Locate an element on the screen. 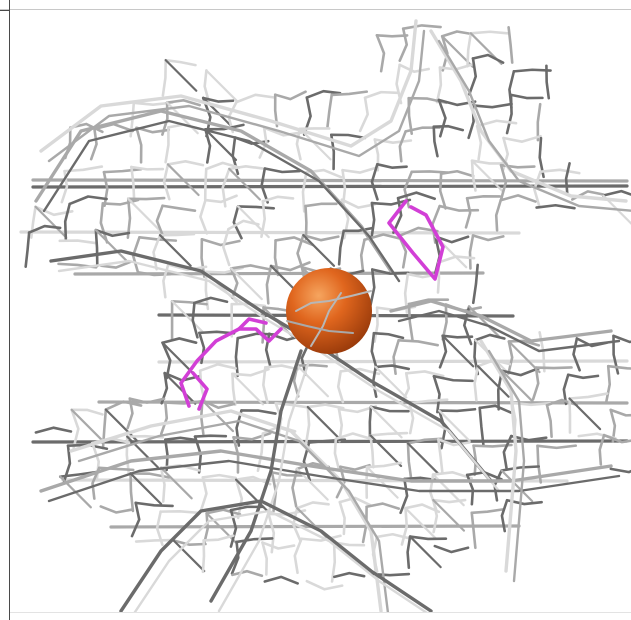 The height and width of the screenshot is (620, 631). ligand-stick-model is located at coordinates (312, 305).